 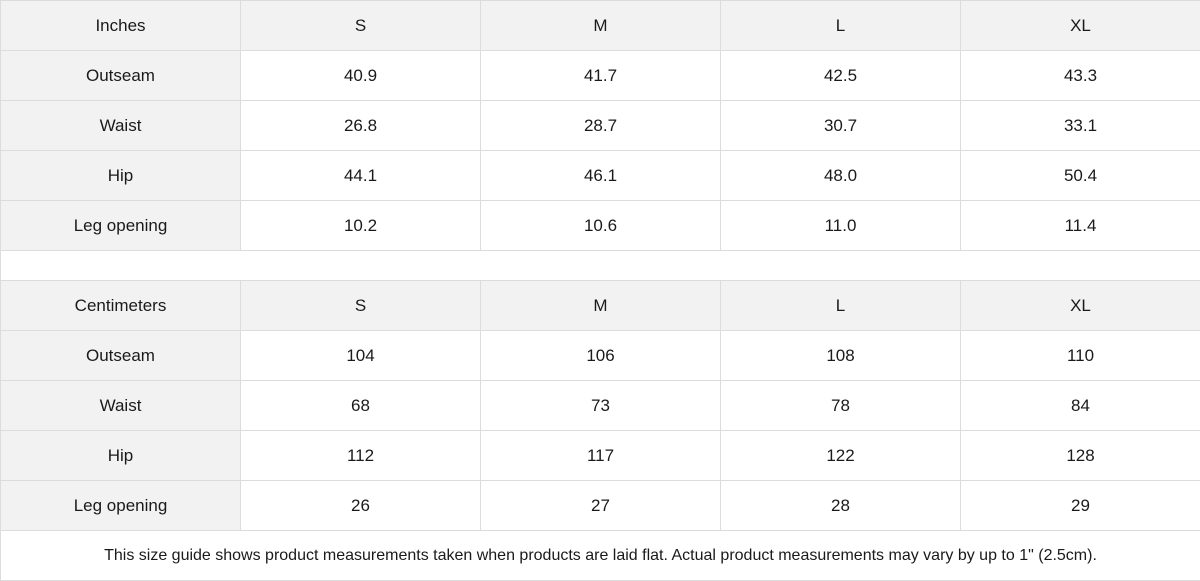 What do you see at coordinates (601, 226) in the screenshot?
I see `measurement-value: 10.6` at bounding box center [601, 226].